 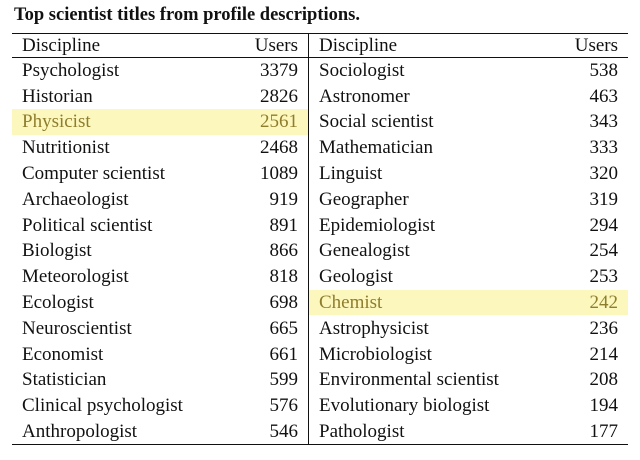 I want to click on users-cell: 194, so click(x=604, y=406).